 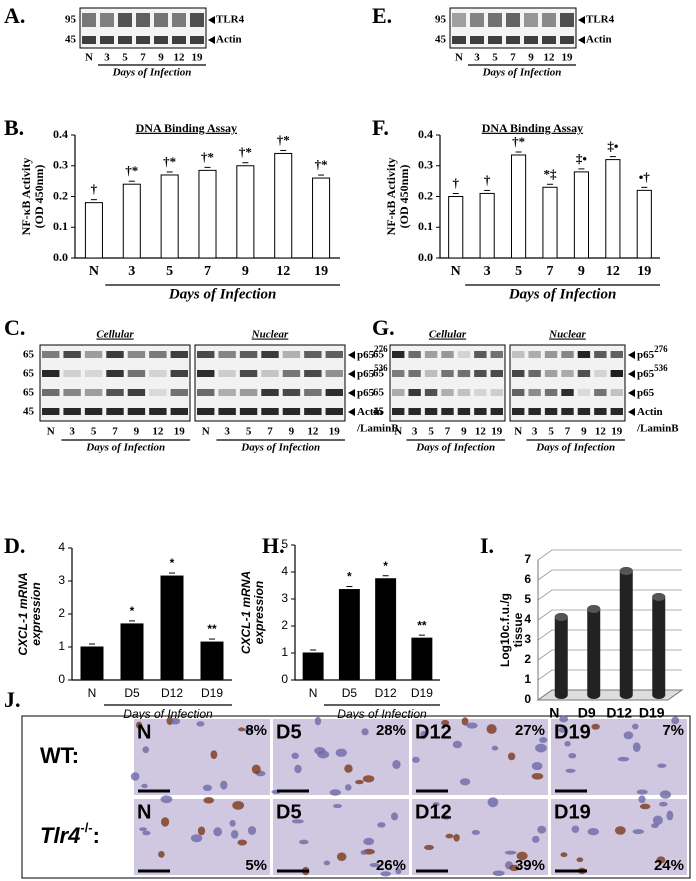 I want to click on y-tick-label: 0.0, so click(x=425, y=257).